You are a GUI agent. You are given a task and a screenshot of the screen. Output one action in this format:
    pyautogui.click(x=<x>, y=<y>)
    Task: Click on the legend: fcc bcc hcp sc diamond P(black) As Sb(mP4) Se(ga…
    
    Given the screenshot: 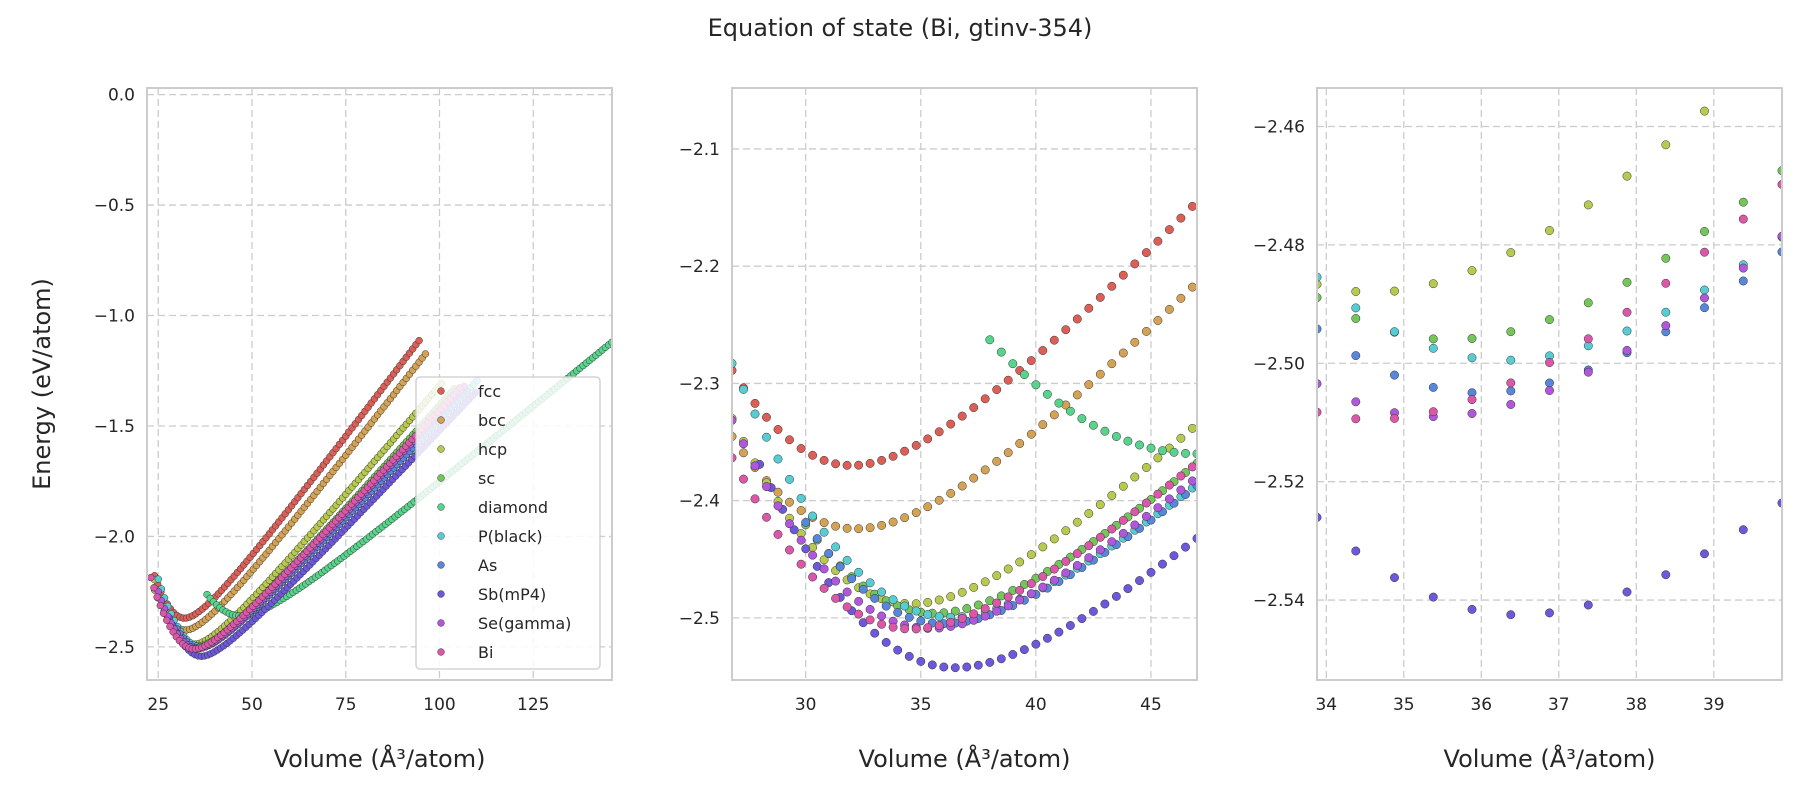 What is the action you would take?
    pyautogui.click(x=508, y=523)
    